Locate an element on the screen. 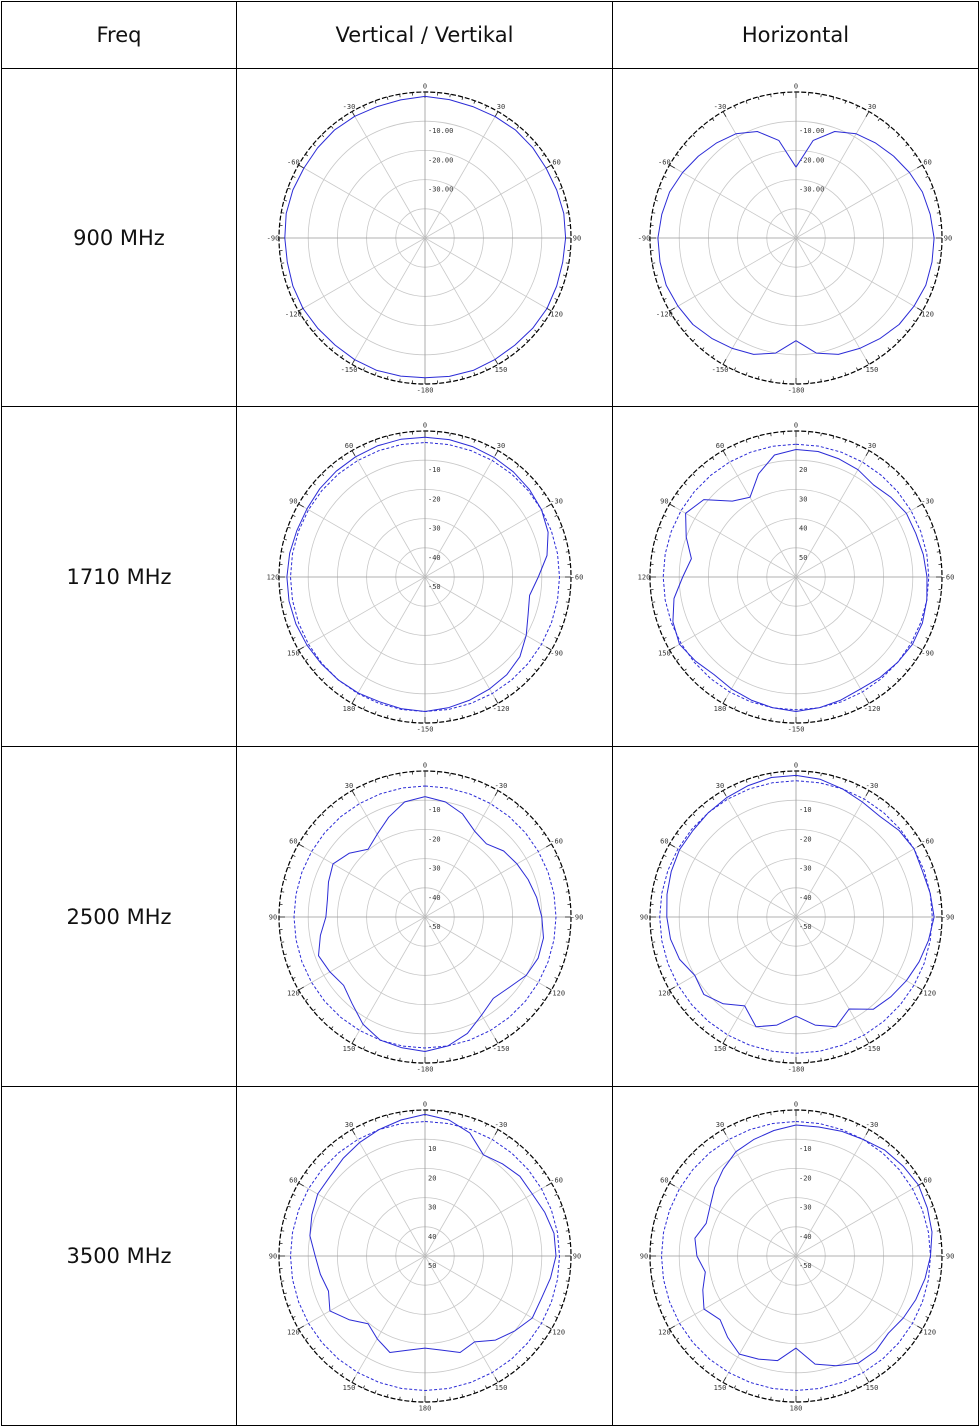 This screenshot has width=979, height=1426. radial-tick-label: -30.00 is located at coordinates (811, 189).